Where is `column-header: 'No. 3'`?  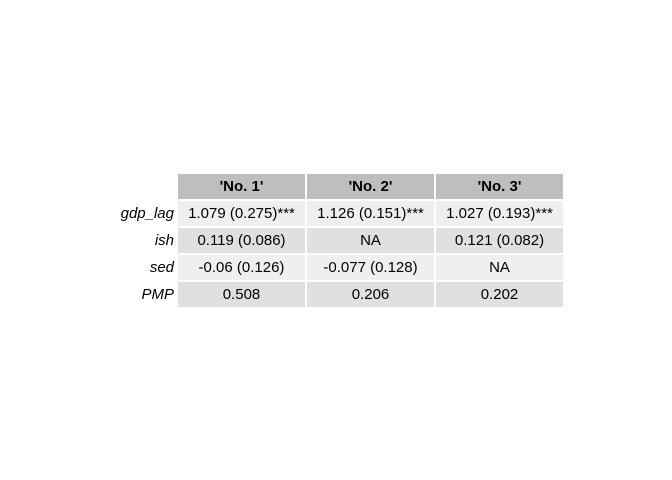 column-header: 'No. 3' is located at coordinates (499, 186).